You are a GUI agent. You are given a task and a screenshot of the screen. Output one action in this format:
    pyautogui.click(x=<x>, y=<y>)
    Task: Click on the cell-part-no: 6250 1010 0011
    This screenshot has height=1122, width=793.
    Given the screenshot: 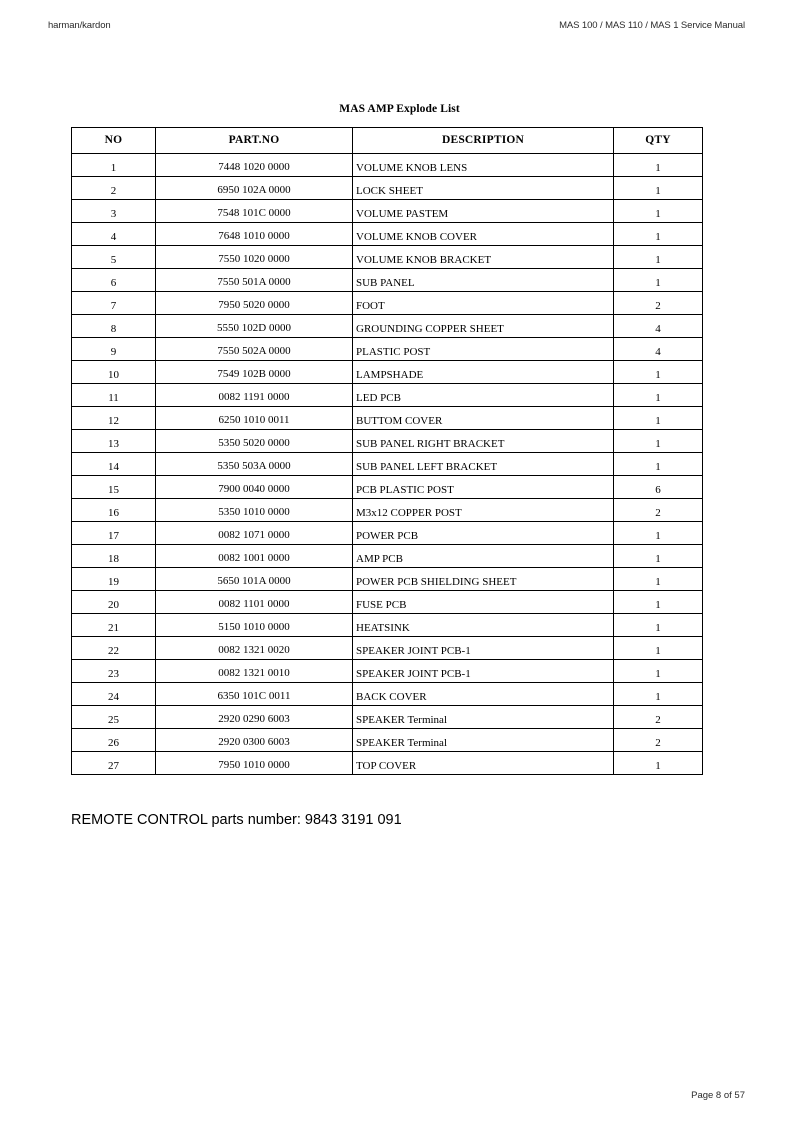 What is the action you would take?
    pyautogui.click(x=254, y=418)
    